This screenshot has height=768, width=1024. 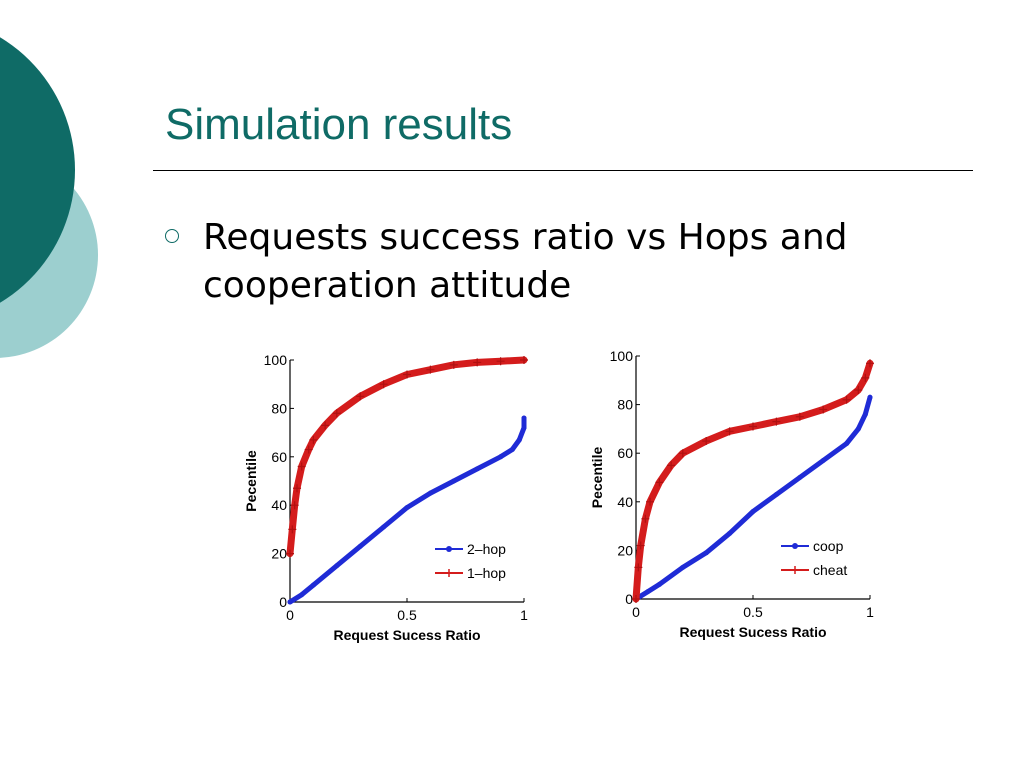 What do you see at coordinates (279, 554) in the screenshot?
I see `y-tick-label: 20` at bounding box center [279, 554].